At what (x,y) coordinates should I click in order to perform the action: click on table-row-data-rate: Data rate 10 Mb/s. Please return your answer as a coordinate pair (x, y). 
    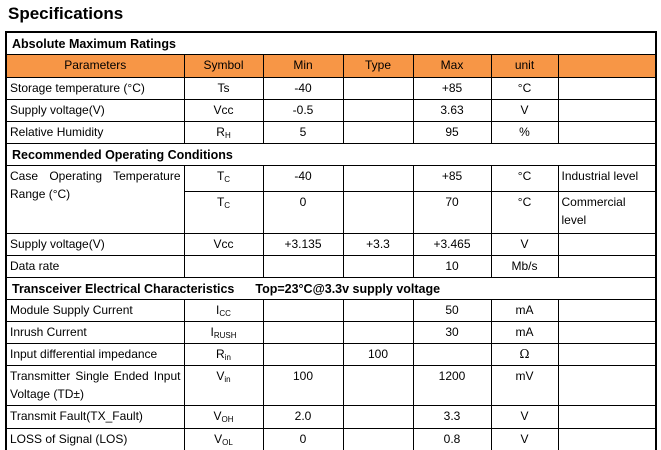
    Looking at the image, I should click on (331, 267).